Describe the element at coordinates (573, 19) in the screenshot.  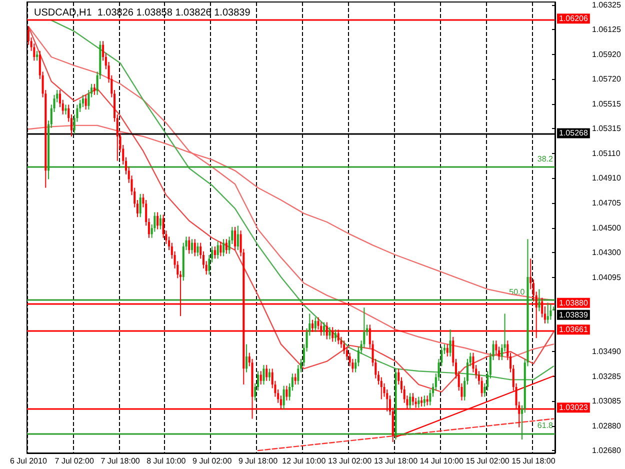
I see `ref-line-label: 1.06206` at that location.